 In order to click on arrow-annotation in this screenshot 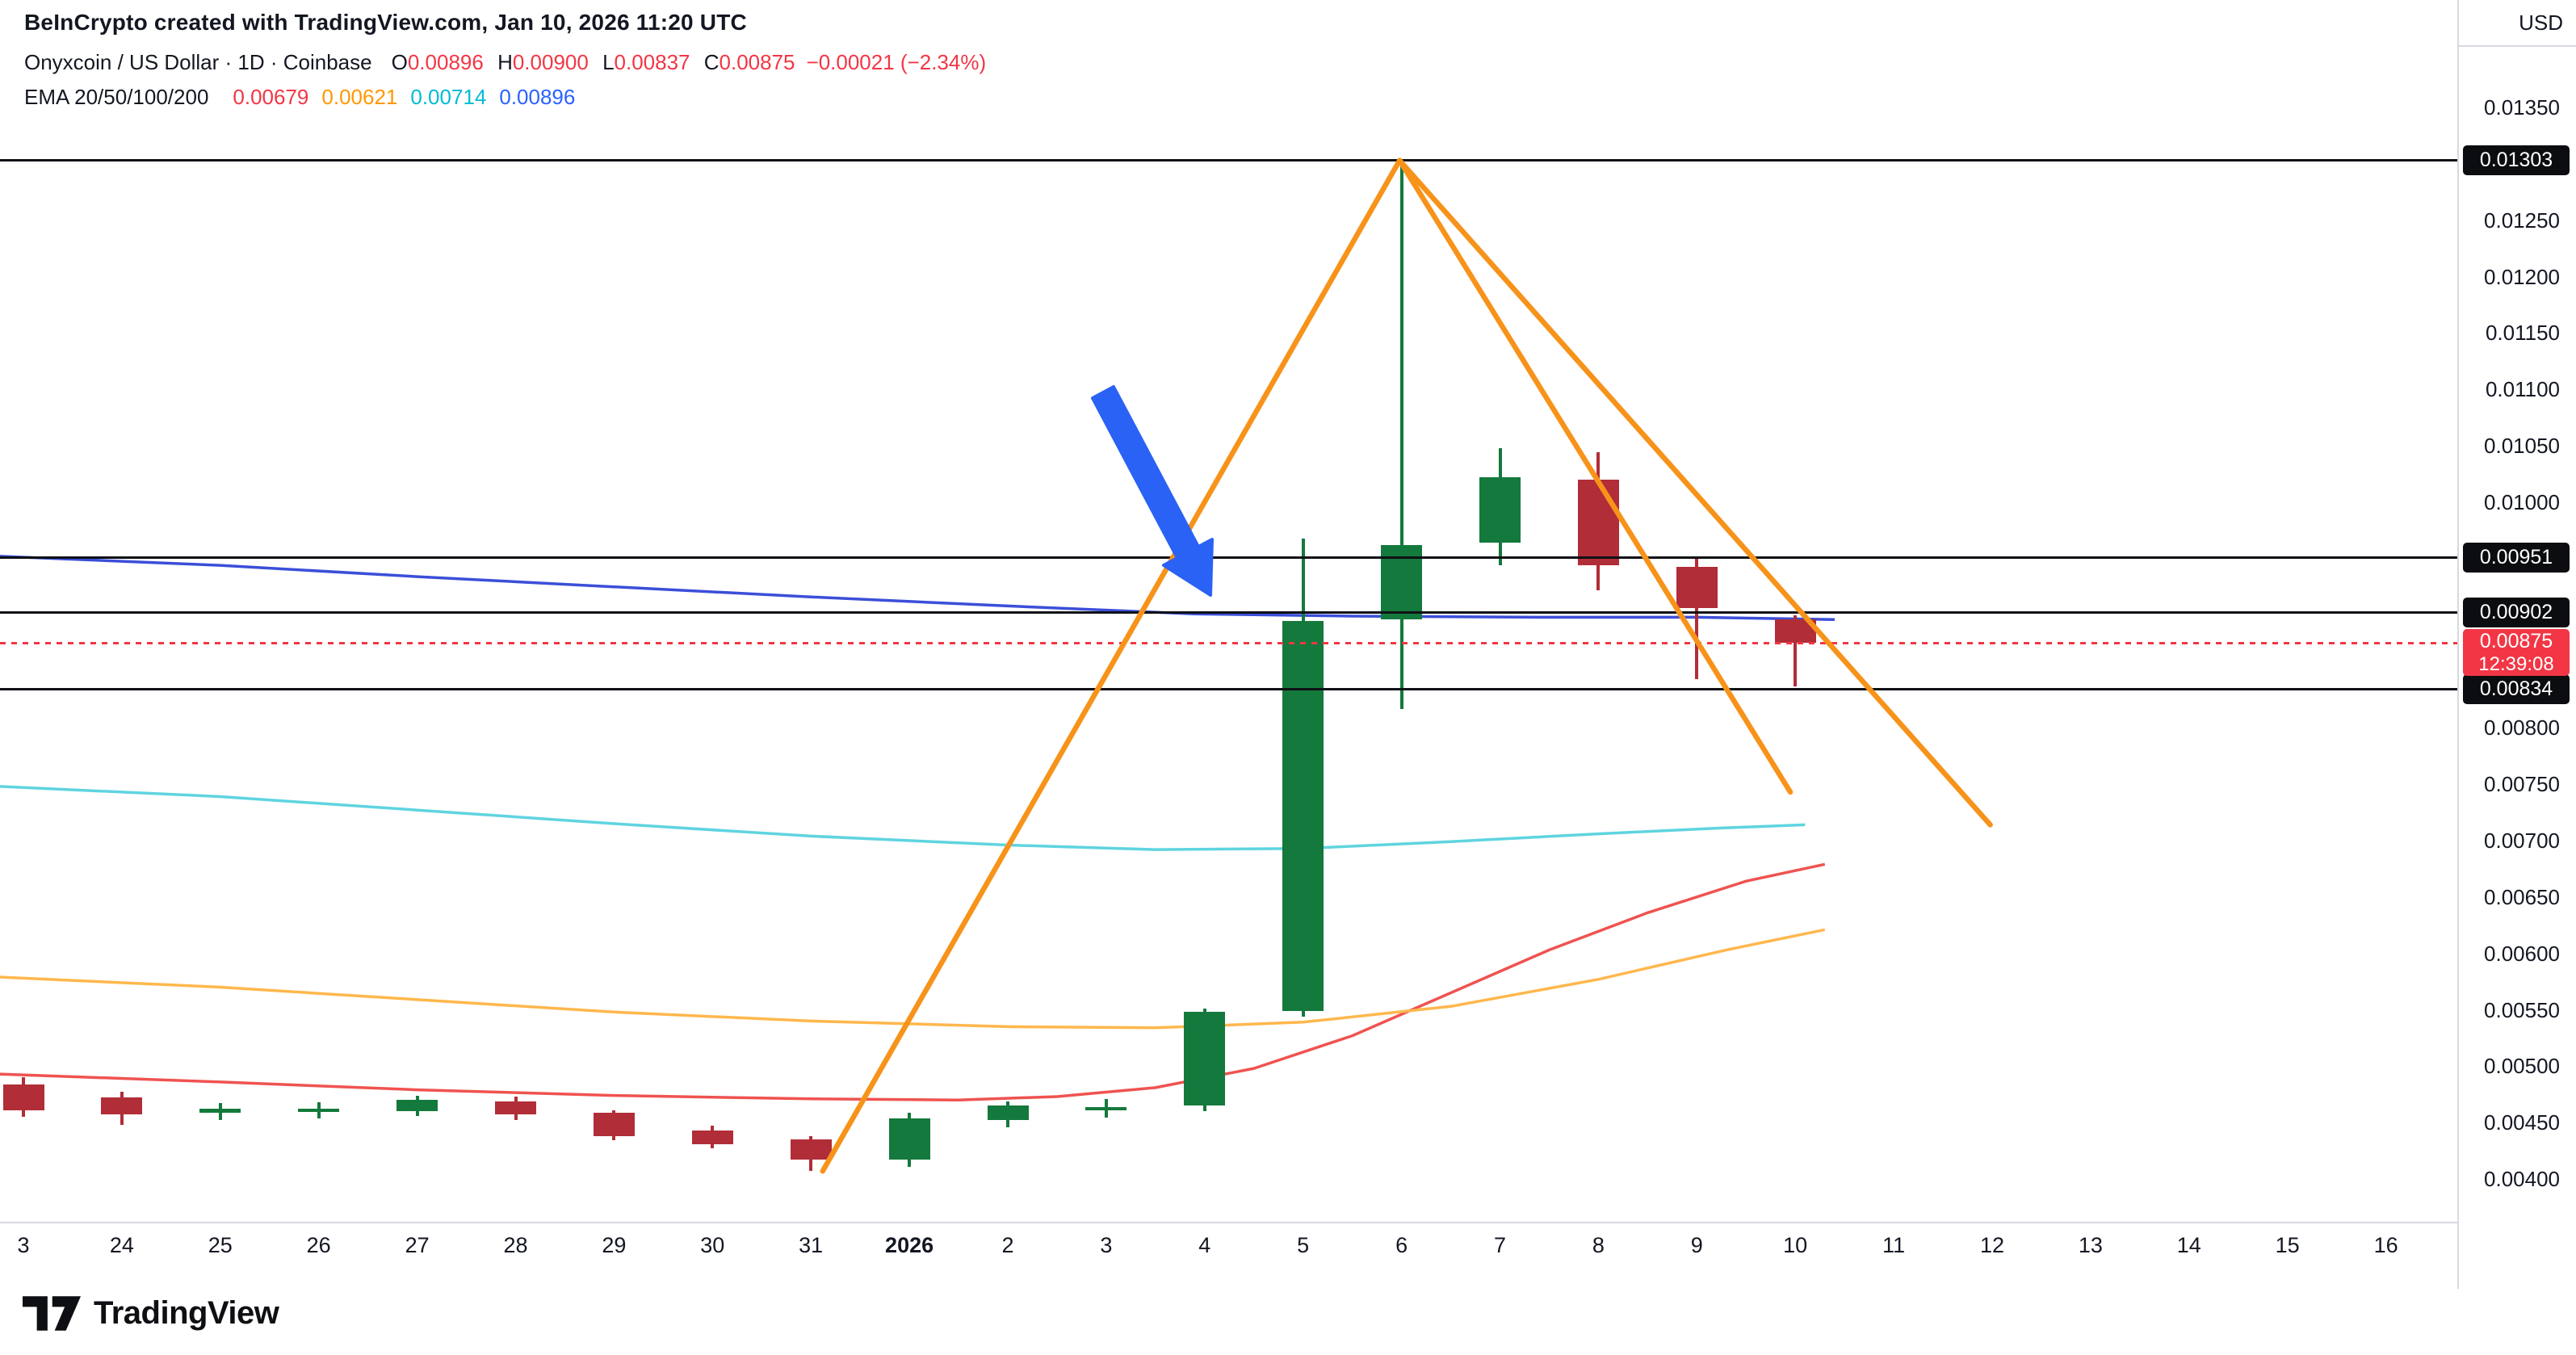, I will do `click(1152, 491)`.